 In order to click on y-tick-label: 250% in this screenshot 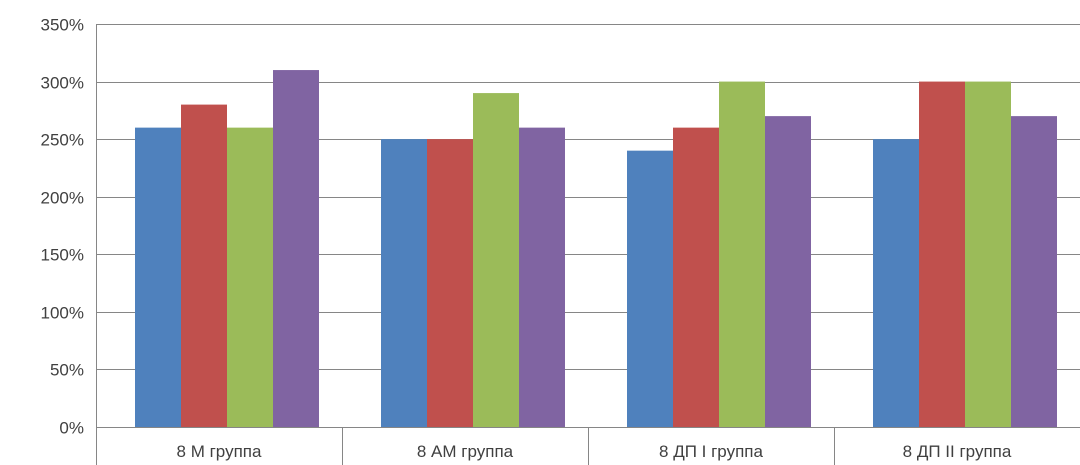, I will do `click(62, 140)`.